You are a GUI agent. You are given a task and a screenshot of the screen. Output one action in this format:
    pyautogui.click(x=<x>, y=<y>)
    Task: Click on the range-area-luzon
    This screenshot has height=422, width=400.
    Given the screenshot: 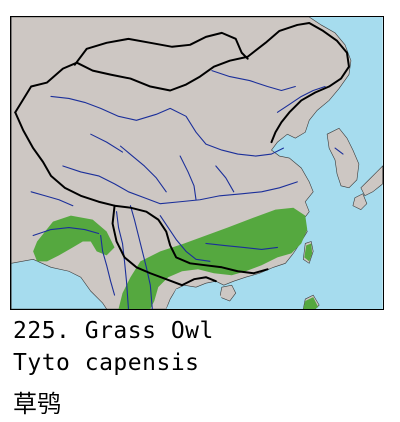 What is the action you would take?
    pyautogui.click(x=311, y=303)
    